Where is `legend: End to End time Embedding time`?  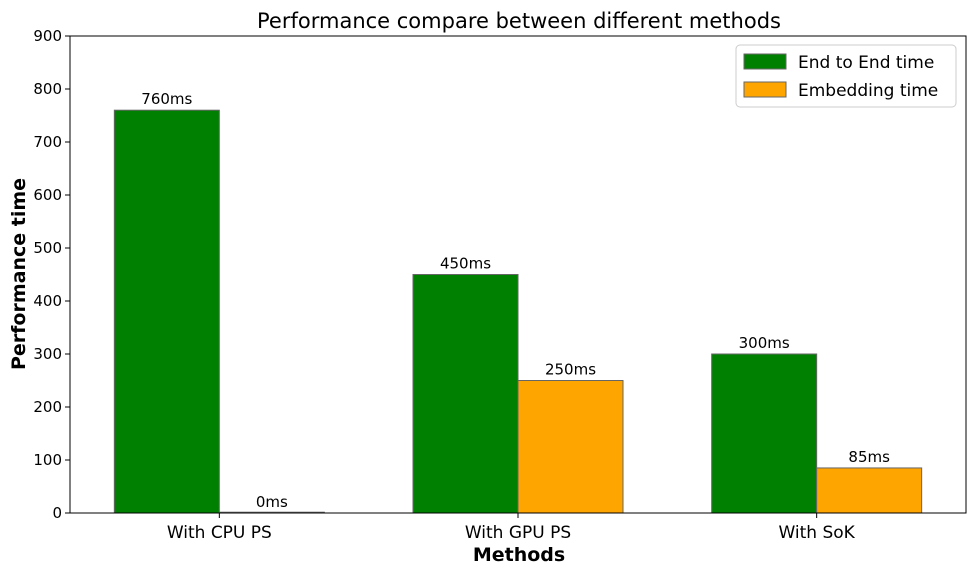
legend: End to End time Embedding time is located at coordinates (846, 76).